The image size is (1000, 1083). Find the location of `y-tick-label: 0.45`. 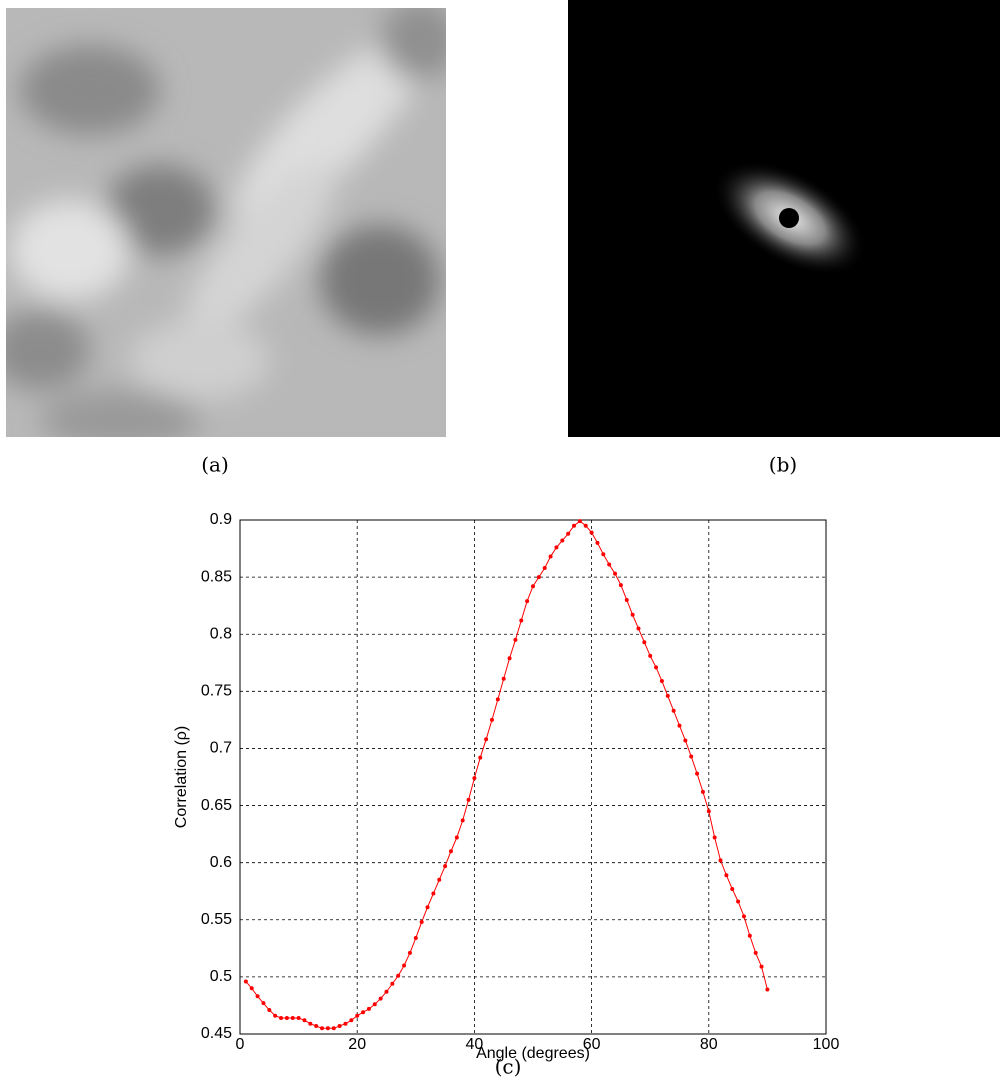

y-tick-label: 0.45 is located at coordinates (216, 1033).